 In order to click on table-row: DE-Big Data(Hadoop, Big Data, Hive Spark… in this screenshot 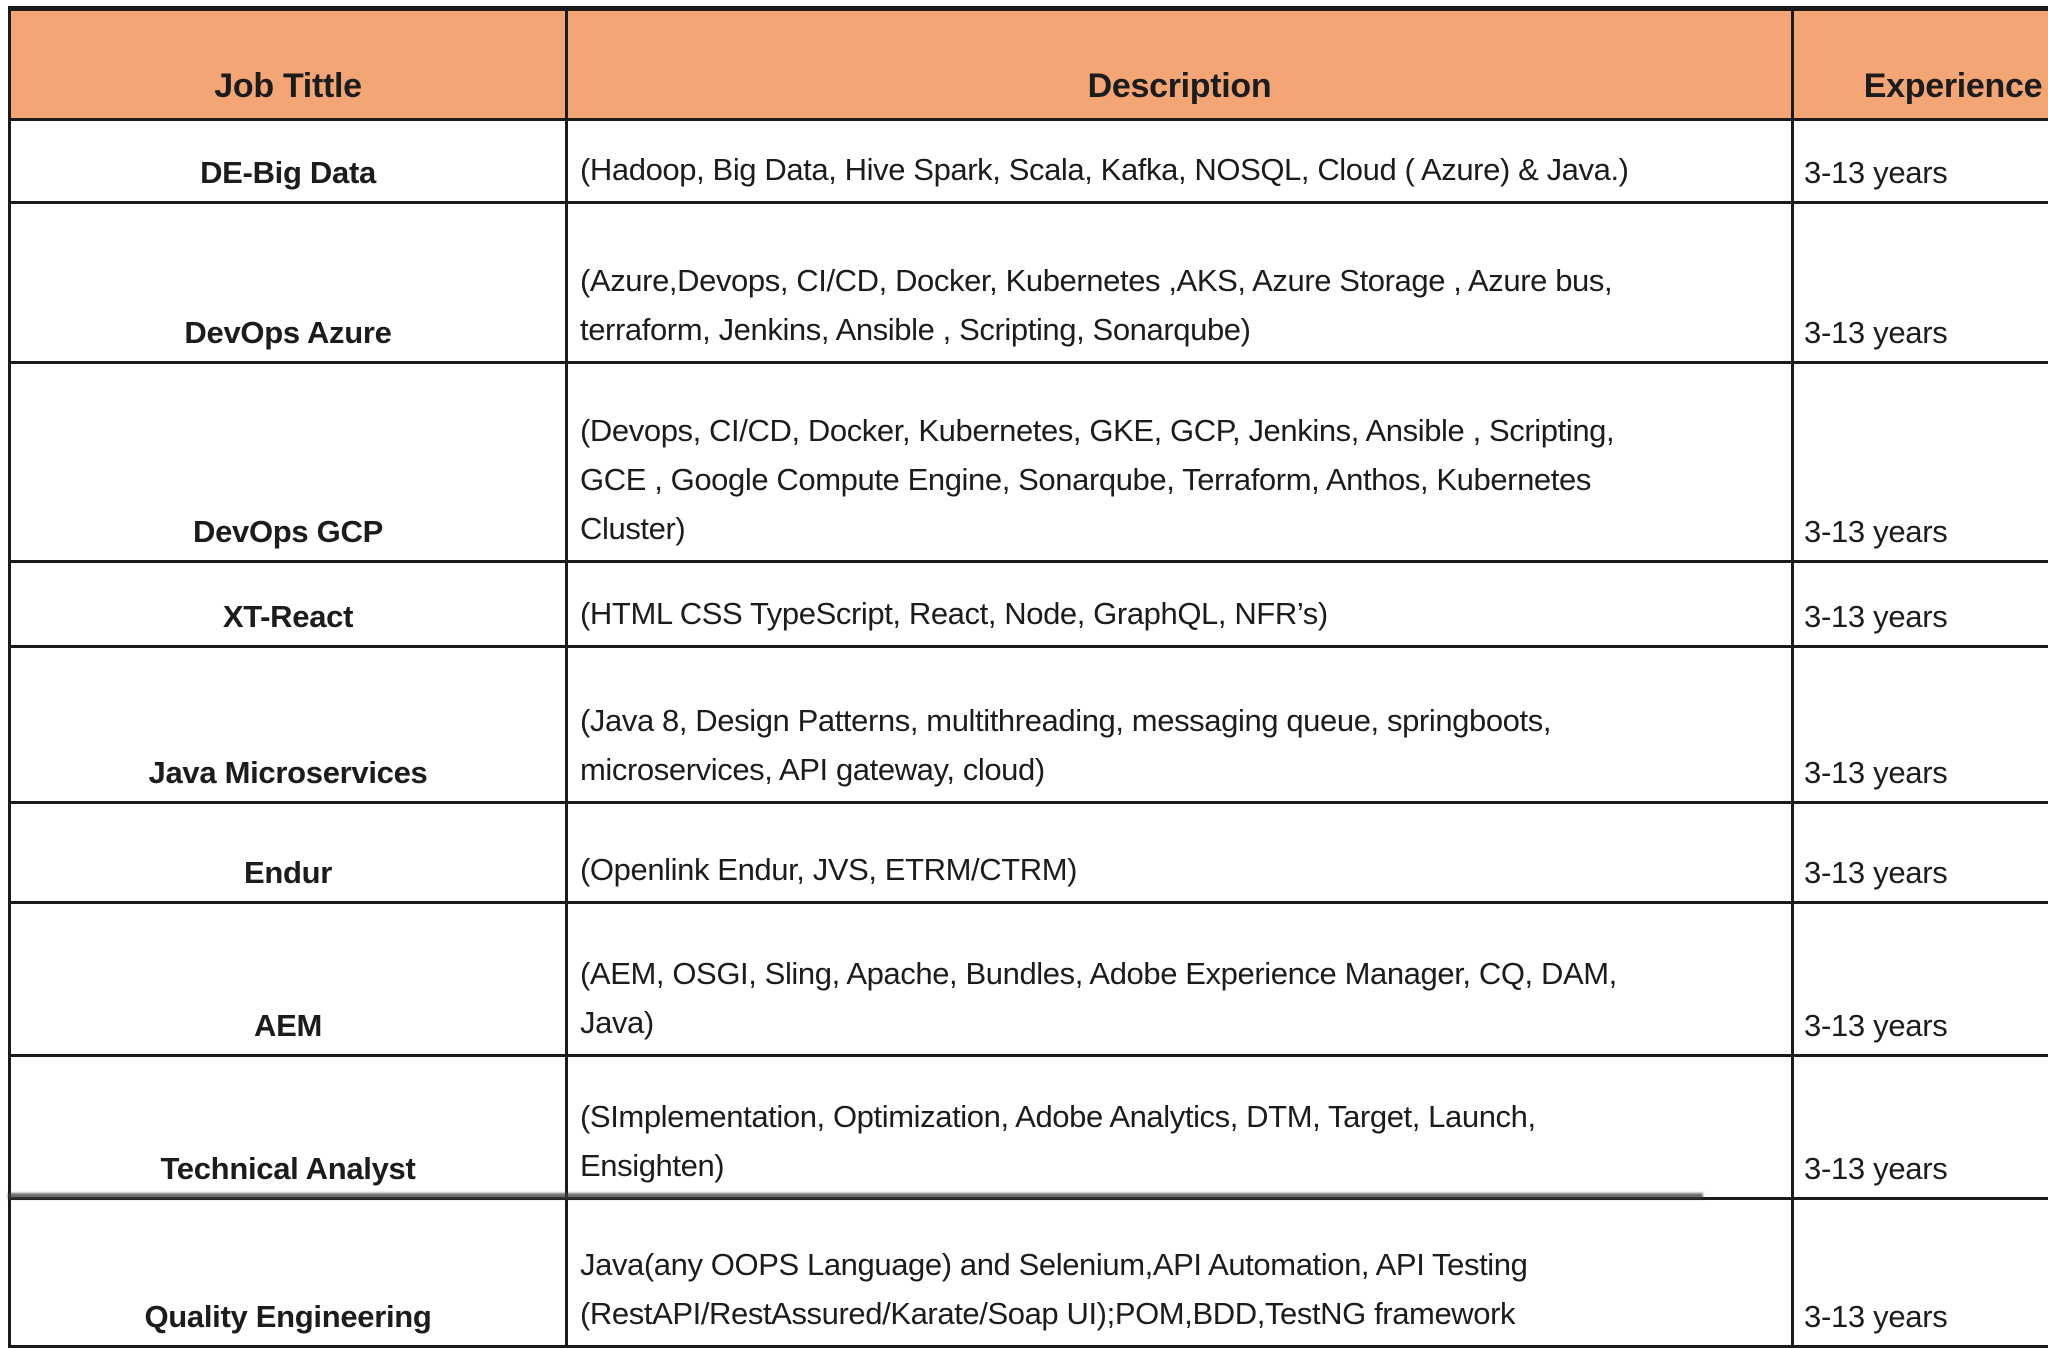, I will do `click(1029, 161)`.